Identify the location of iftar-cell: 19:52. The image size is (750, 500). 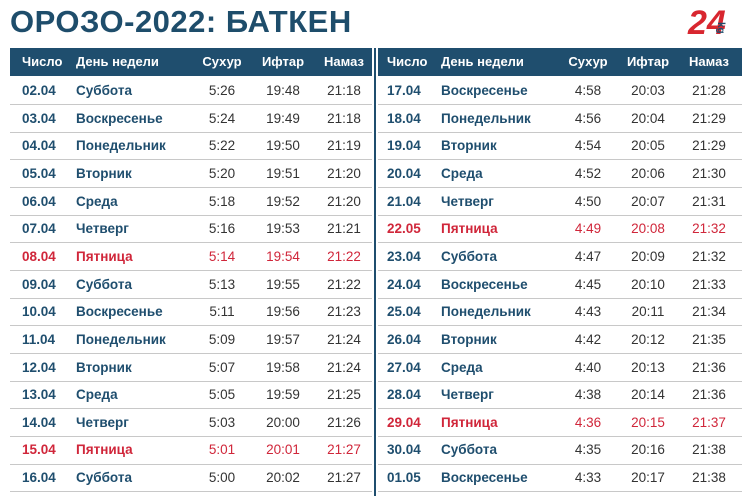
(283, 201).